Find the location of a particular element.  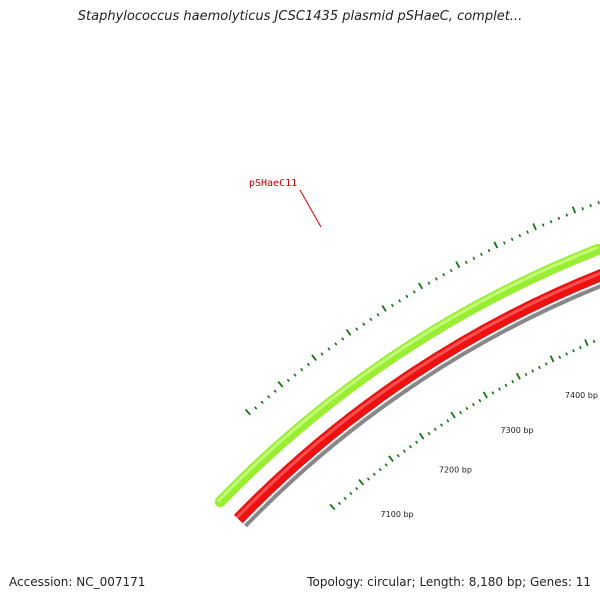

inner-ticks is located at coordinates (464, 424).